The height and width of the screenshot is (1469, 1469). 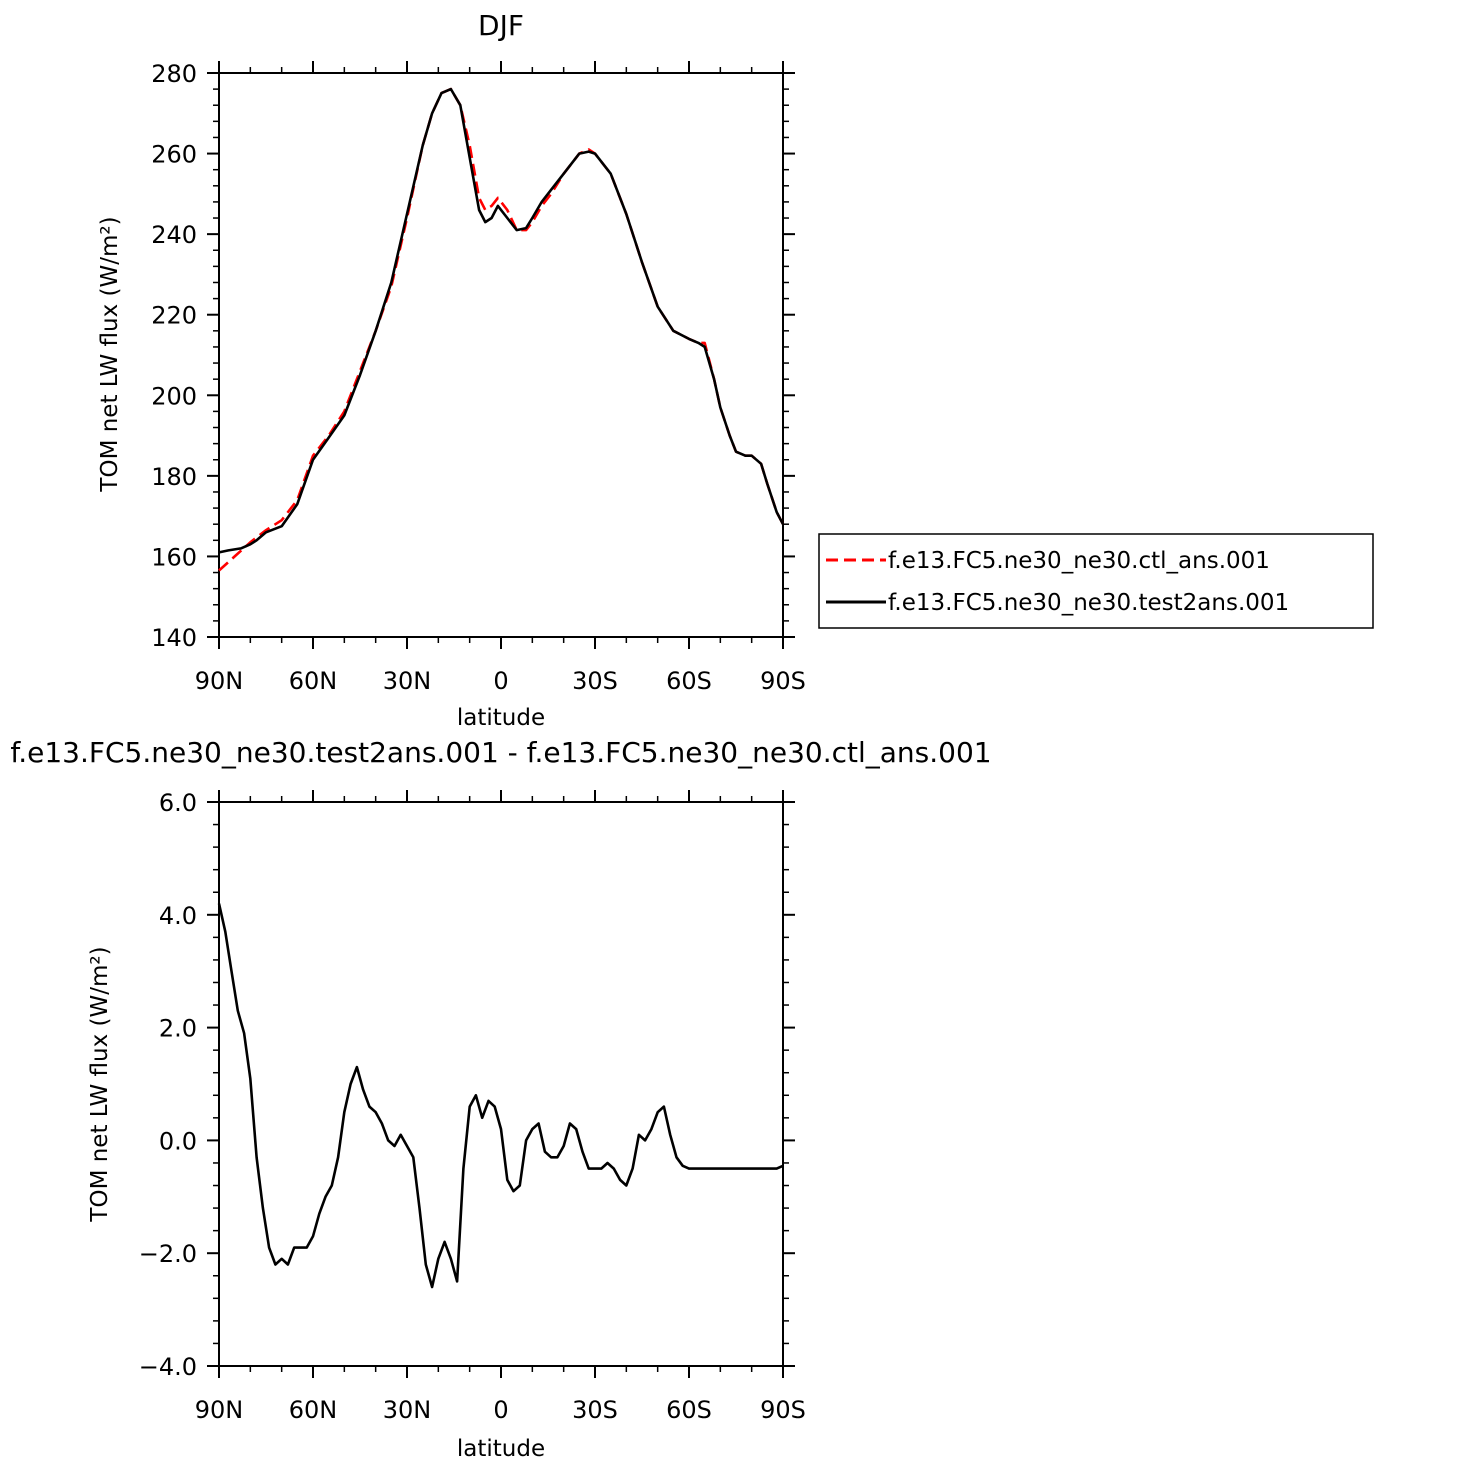 What do you see at coordinates (407, 1410) in the screenshot?
I see `chart1-x-tick-label: 30N` at bounding box center [407, 1410].